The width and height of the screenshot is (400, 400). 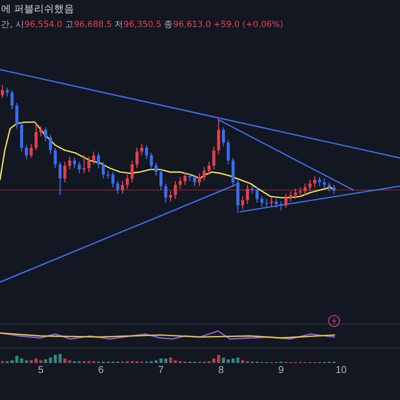 I want to click on text: 간, 시96,554.0 고96,688.5 저96,350.5 종96,613.0 +59.0 (+0.06%), so click(x=142, y=25).